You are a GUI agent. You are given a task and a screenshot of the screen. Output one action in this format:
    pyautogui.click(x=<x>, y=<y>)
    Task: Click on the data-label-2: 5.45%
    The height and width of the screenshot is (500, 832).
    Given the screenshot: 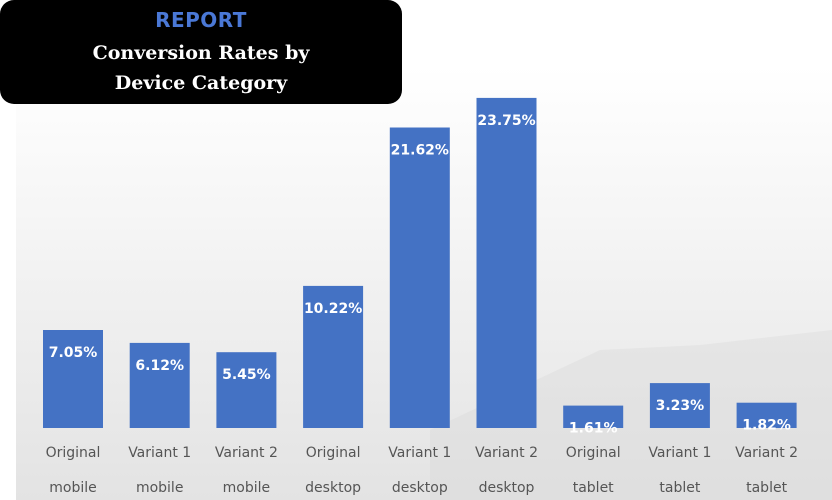 What is the action you would take?
    pyautogui.click(x=246, y=375)
    